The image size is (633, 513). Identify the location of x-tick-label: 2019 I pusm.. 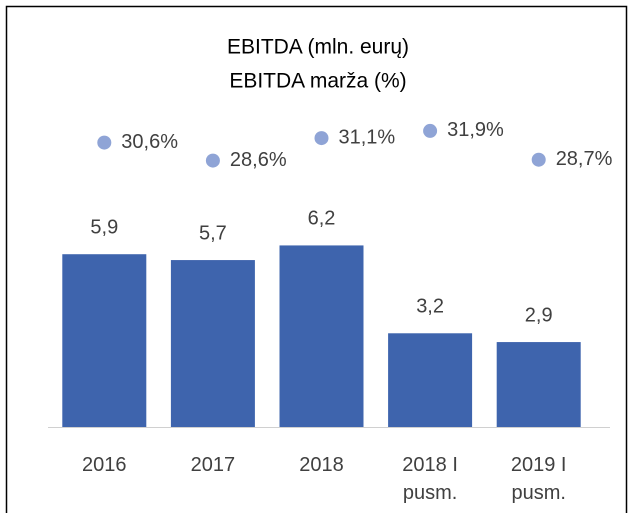
(538, 479).